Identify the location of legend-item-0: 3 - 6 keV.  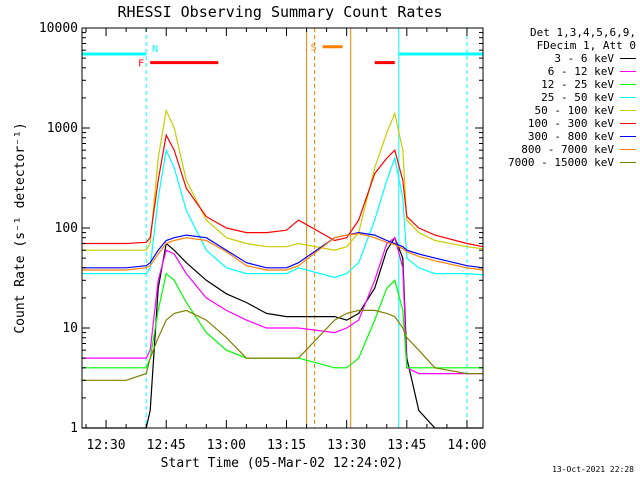
(560, 58).